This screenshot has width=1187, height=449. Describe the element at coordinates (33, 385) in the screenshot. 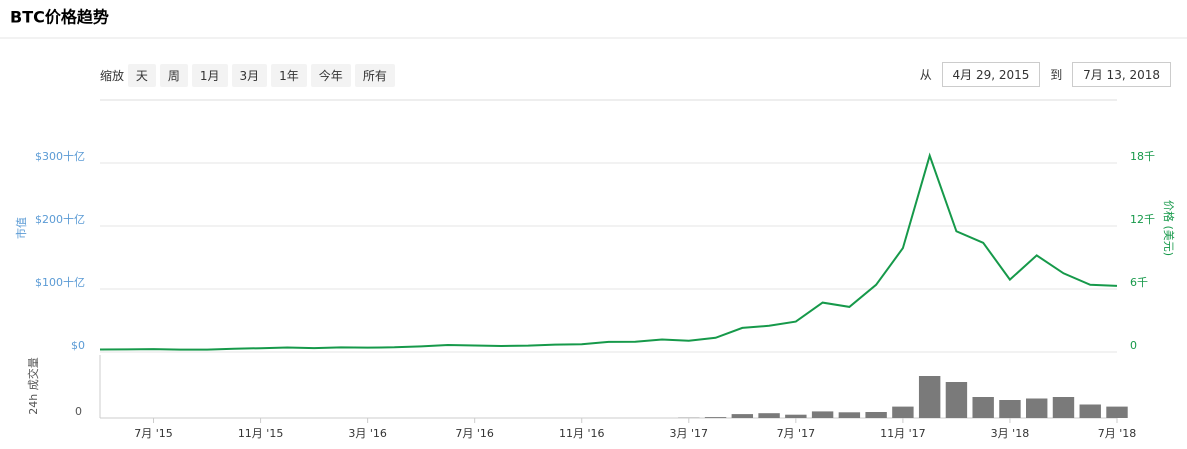

I see `volume-axis-title: 24h 成交量` at that location.